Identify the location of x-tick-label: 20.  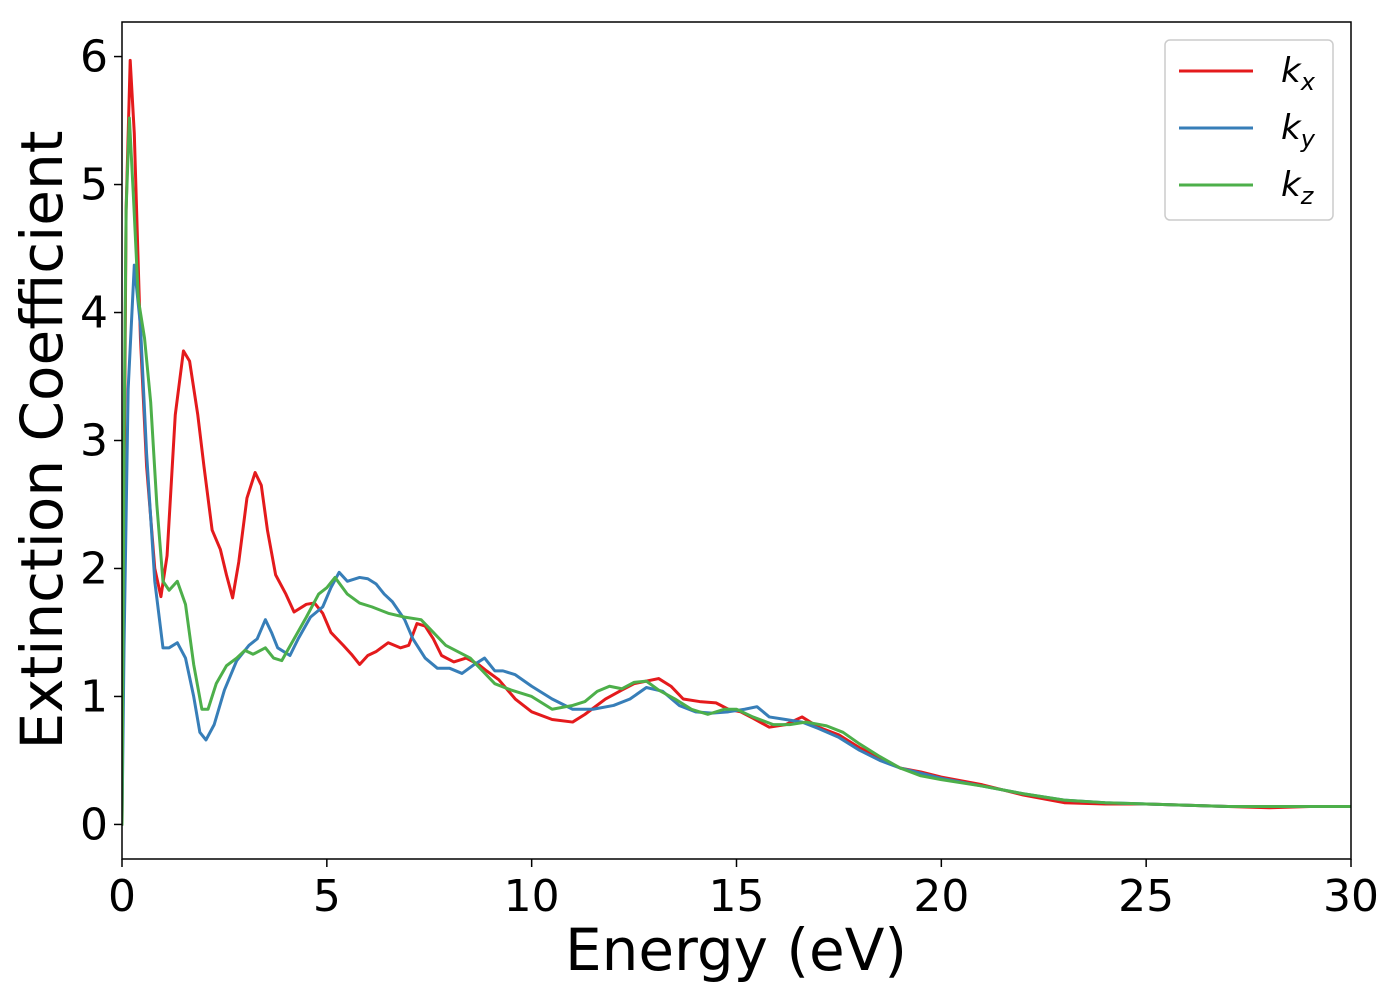
(941, 896).